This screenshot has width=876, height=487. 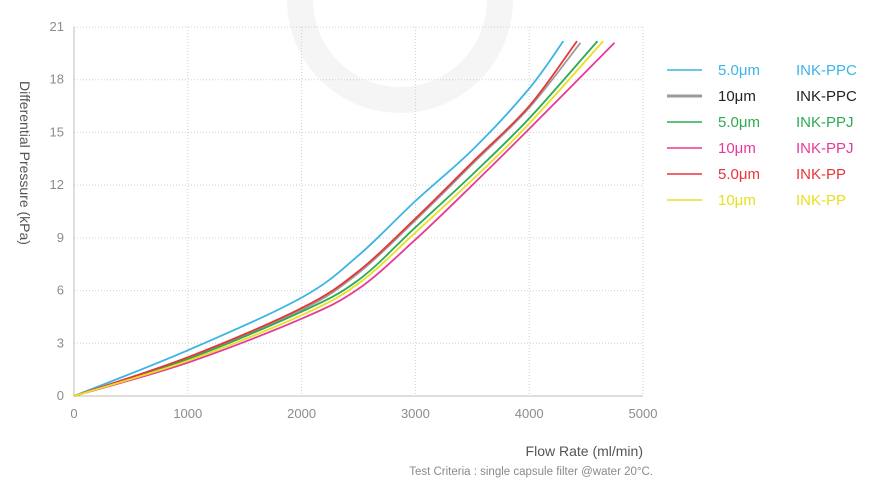 What do you see at coordinates (60, 342) in the screenshot?
I see `y-tick-label: 3` at bounding box center [60, 342].